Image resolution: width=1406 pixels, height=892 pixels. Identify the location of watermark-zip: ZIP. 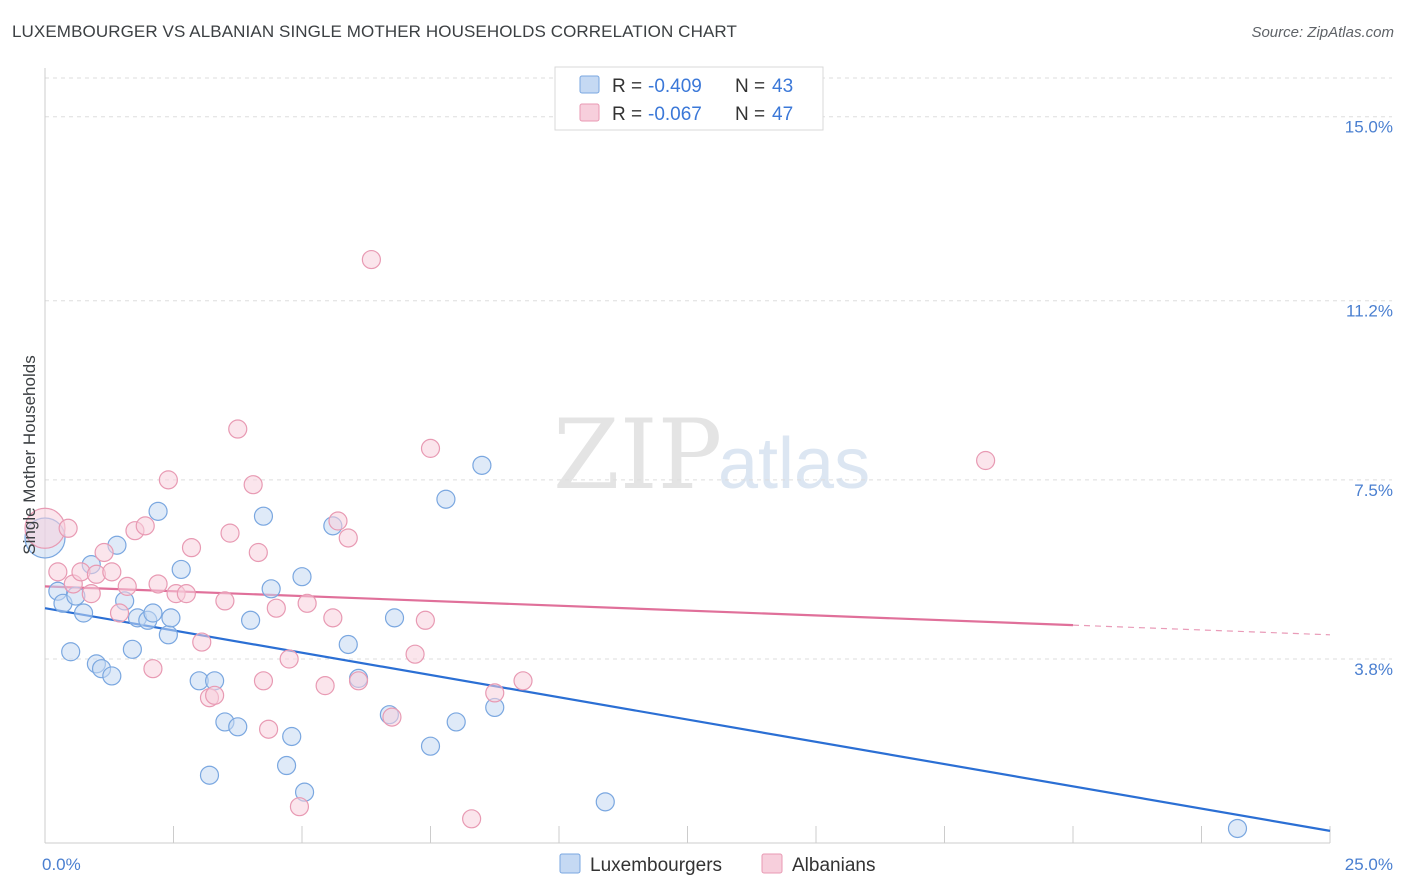
(637, 455).